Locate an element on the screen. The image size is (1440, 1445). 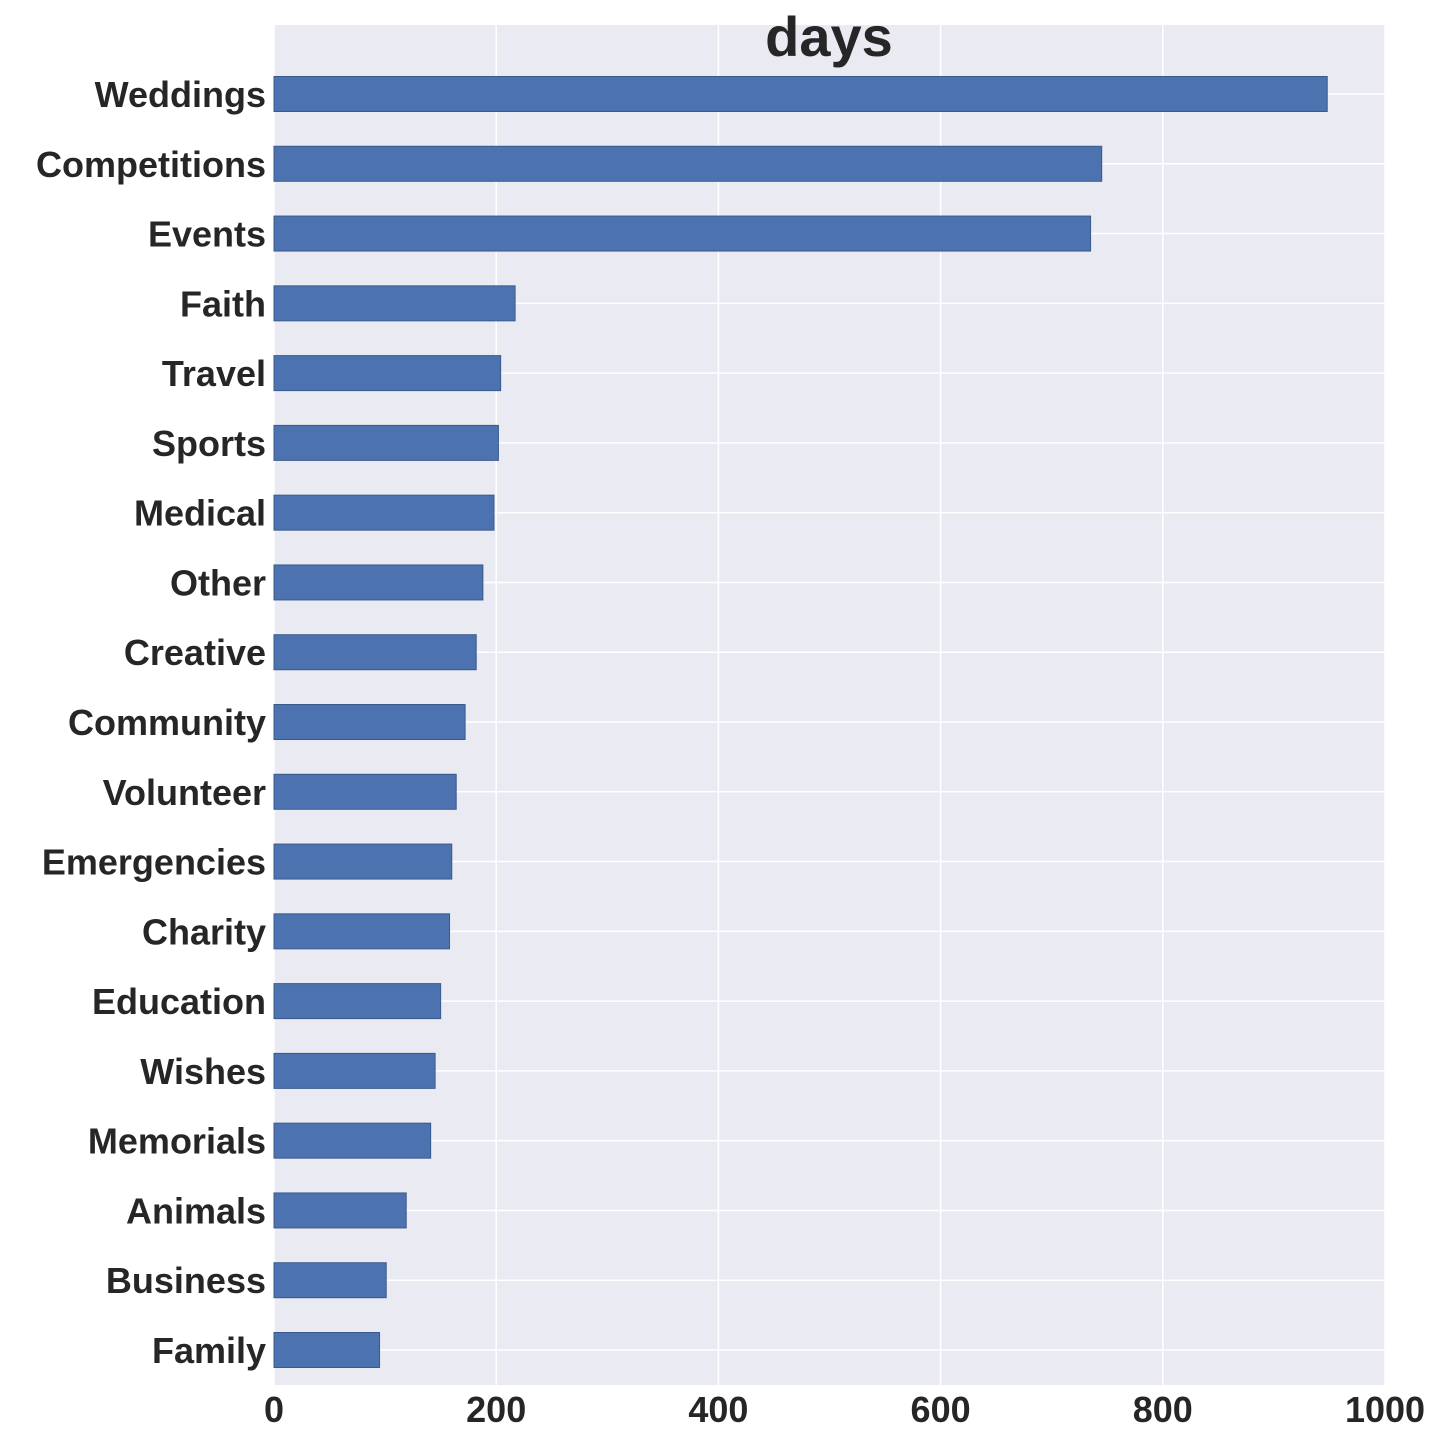
bar-travel is located at coordinates (387, 373).